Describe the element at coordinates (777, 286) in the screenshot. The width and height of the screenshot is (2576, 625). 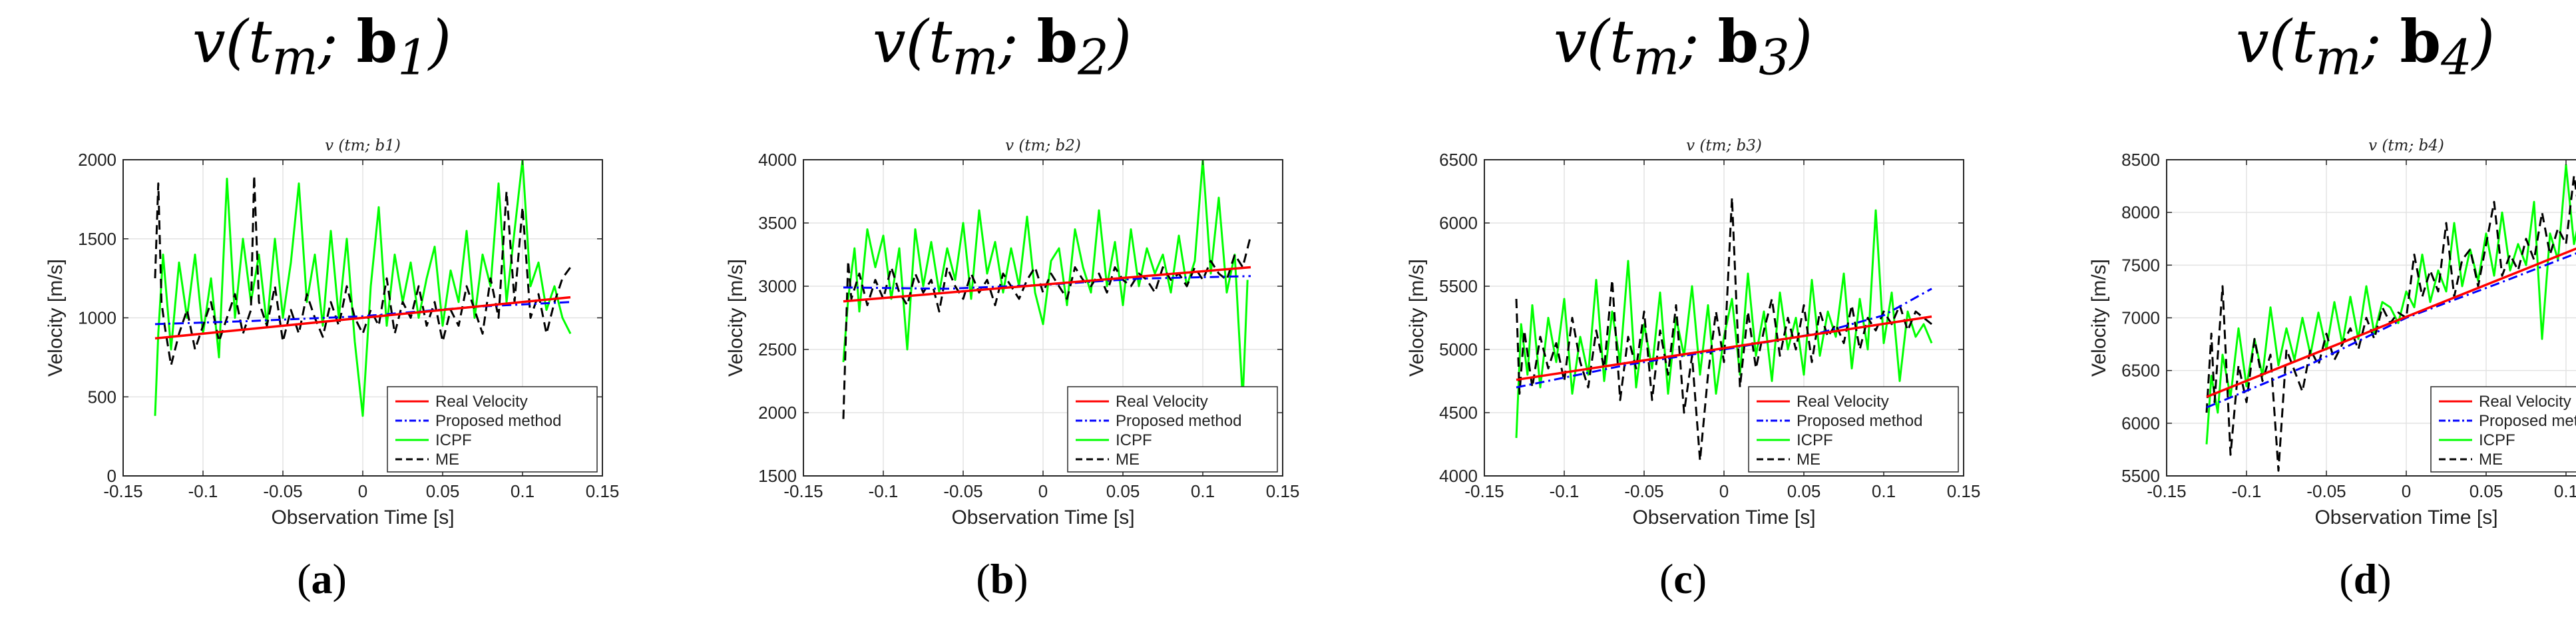
I see `y-tick-label: 3000` at that location.